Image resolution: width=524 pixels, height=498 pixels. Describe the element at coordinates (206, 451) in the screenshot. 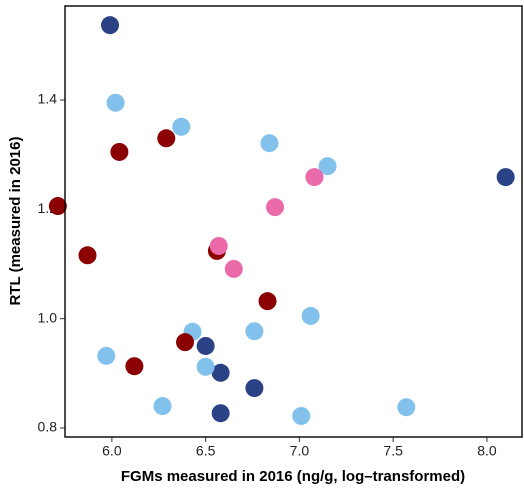

I see `x-tick-label: 6.5` at that location.